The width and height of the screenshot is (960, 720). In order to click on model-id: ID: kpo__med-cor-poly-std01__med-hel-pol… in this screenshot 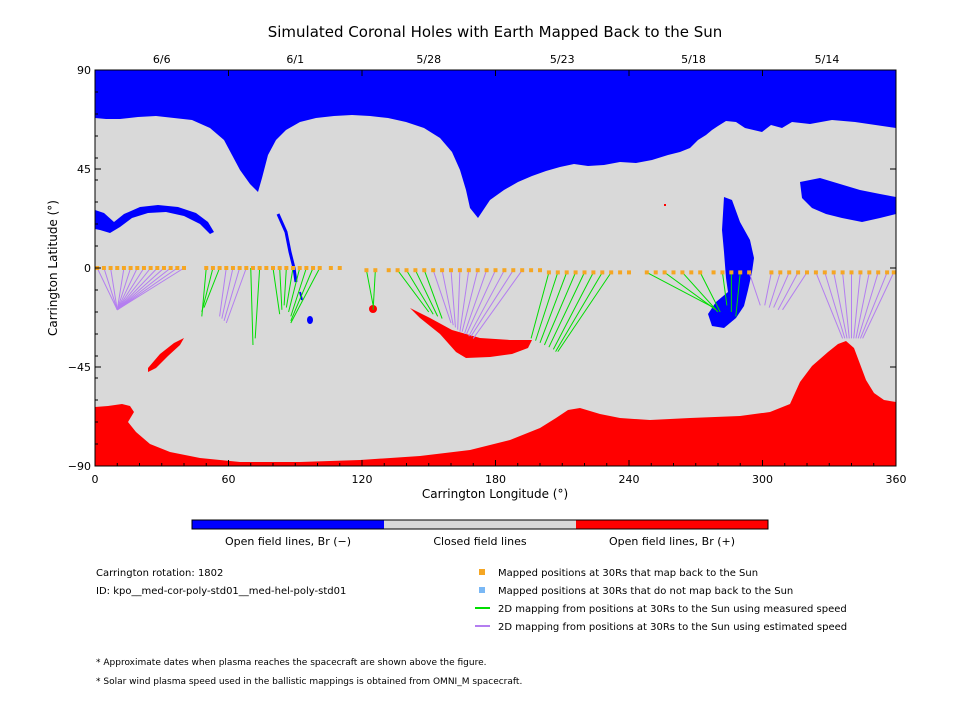, I will do `click(221, 591)`.